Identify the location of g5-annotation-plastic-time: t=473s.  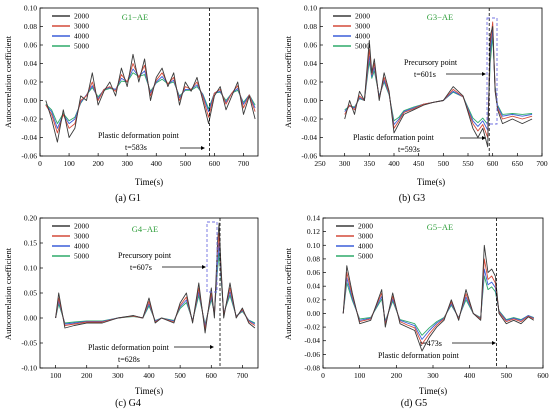
(431, 343).